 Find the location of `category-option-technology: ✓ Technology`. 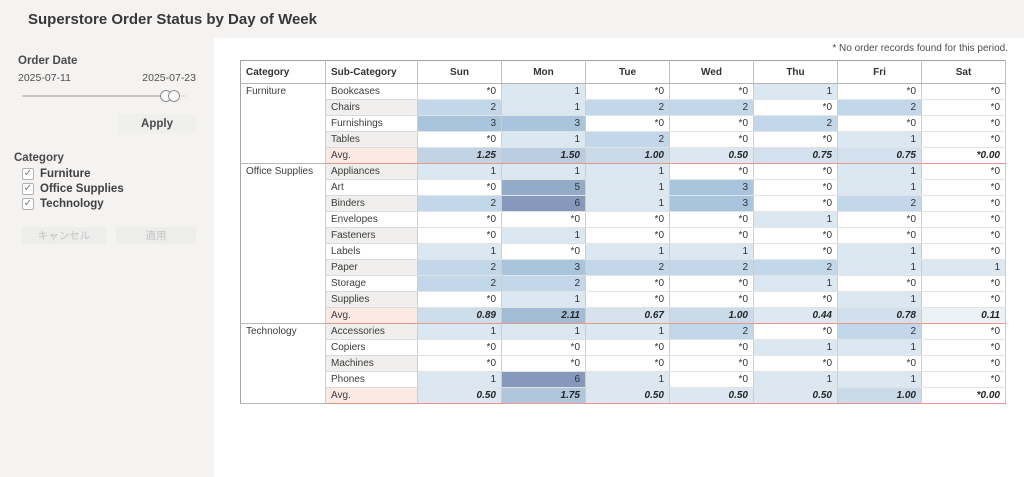

category-option-technology: ✓ Technology is located at coordinates (73, 203).